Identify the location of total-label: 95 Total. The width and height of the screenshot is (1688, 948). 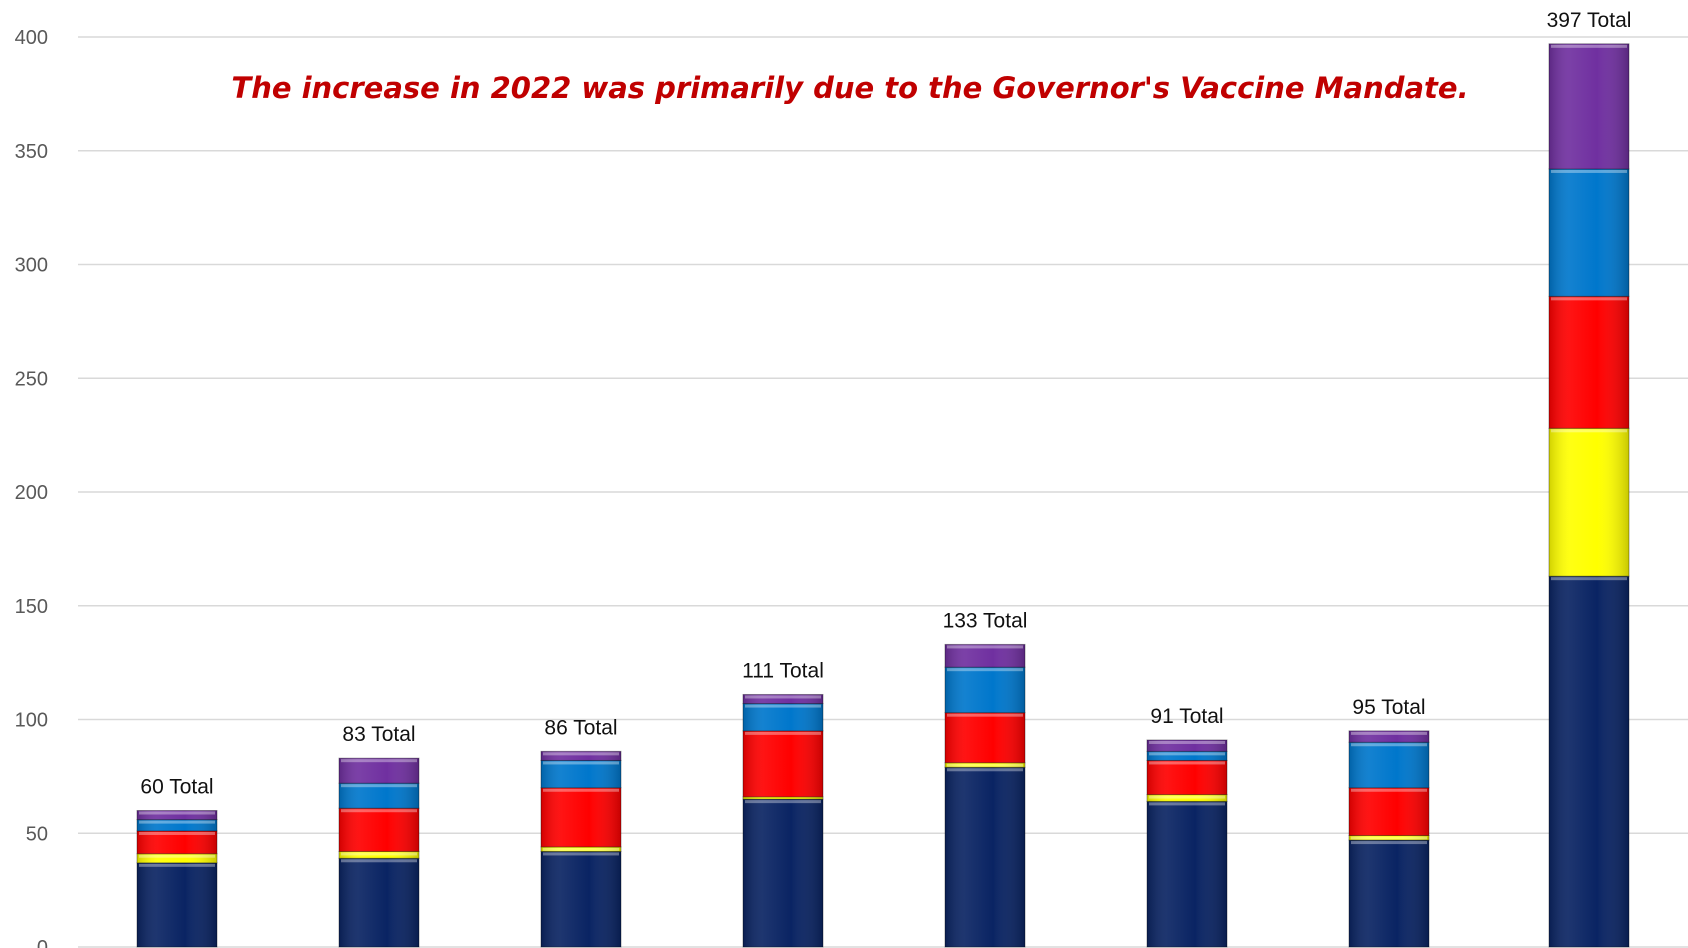
(1388, 707).